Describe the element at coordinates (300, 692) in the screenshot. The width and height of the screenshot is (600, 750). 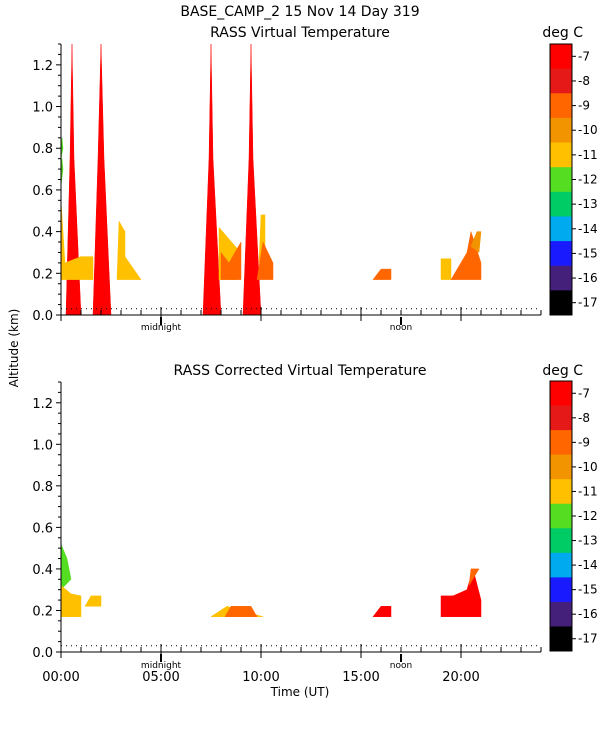
I see `x-axis-label: Time (UT)` at that location.